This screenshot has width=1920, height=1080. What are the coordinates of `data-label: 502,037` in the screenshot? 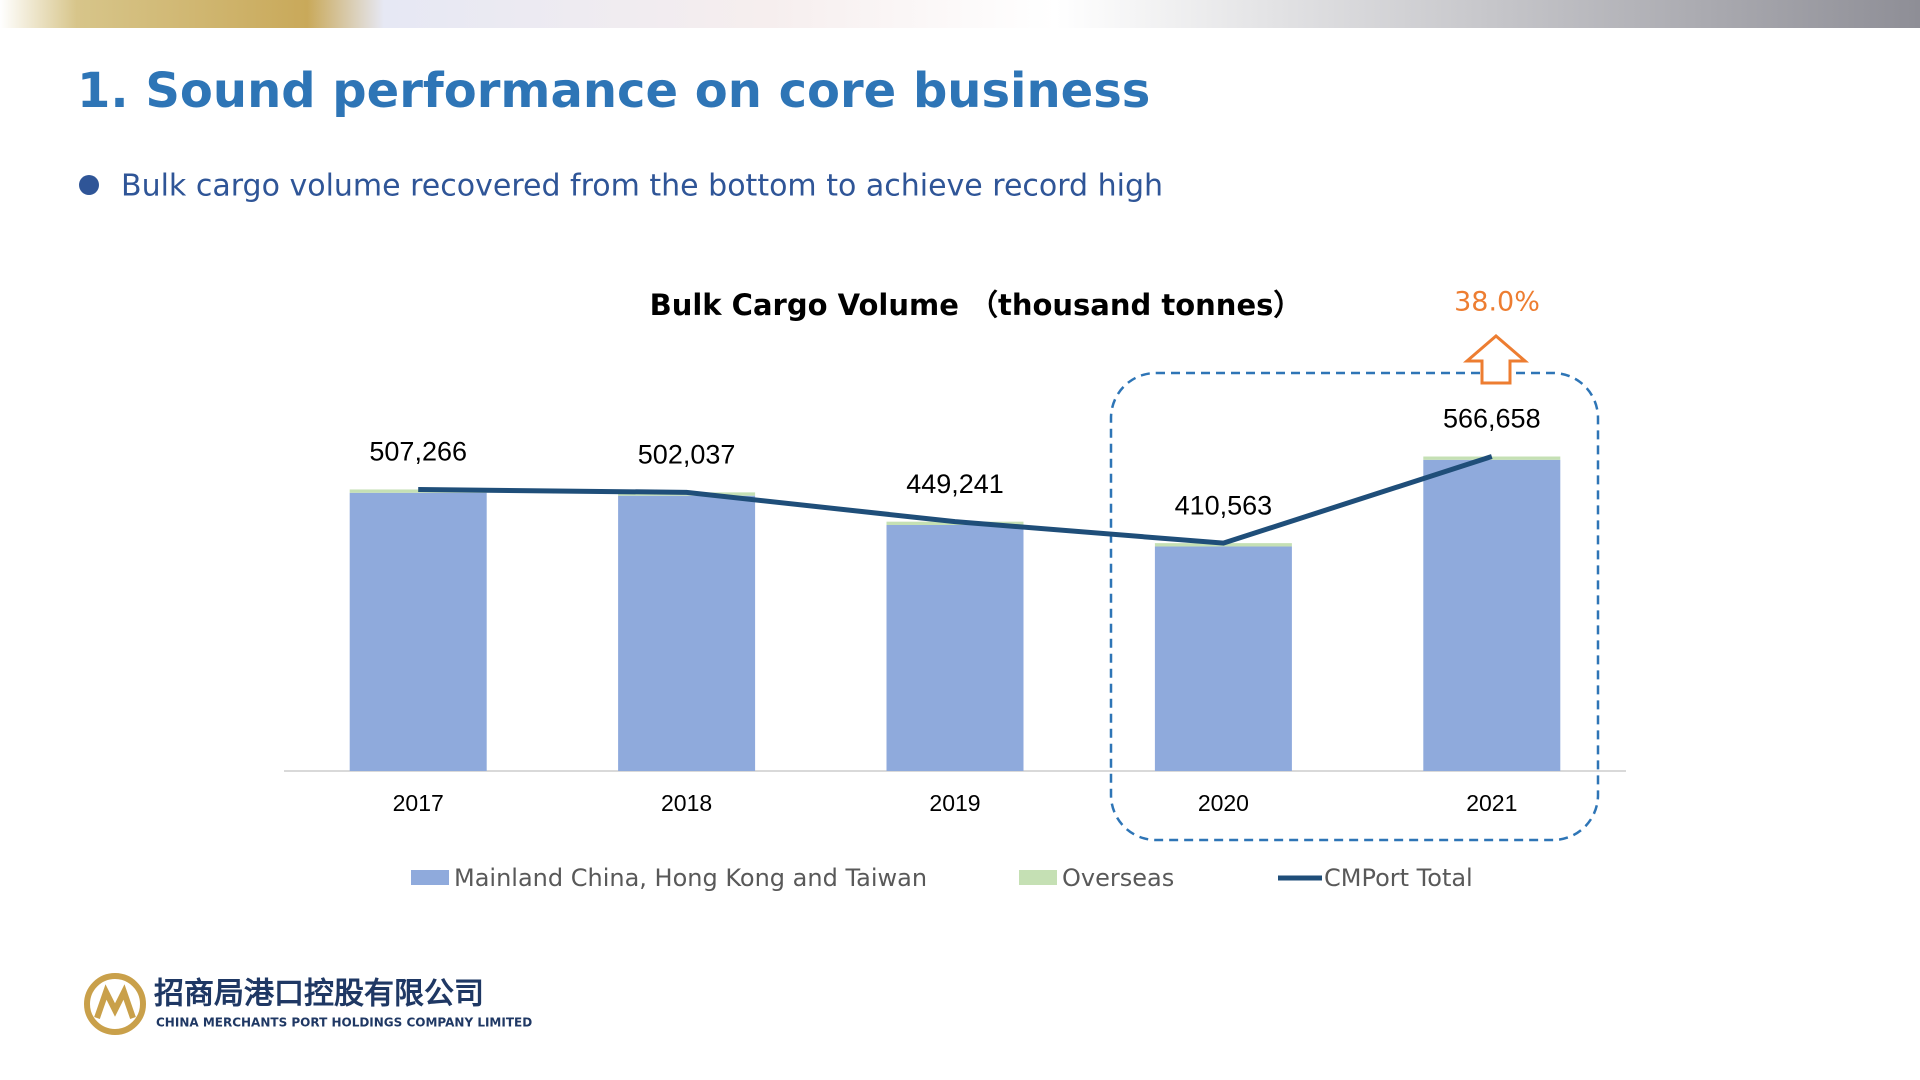 It's located at (687, 454).